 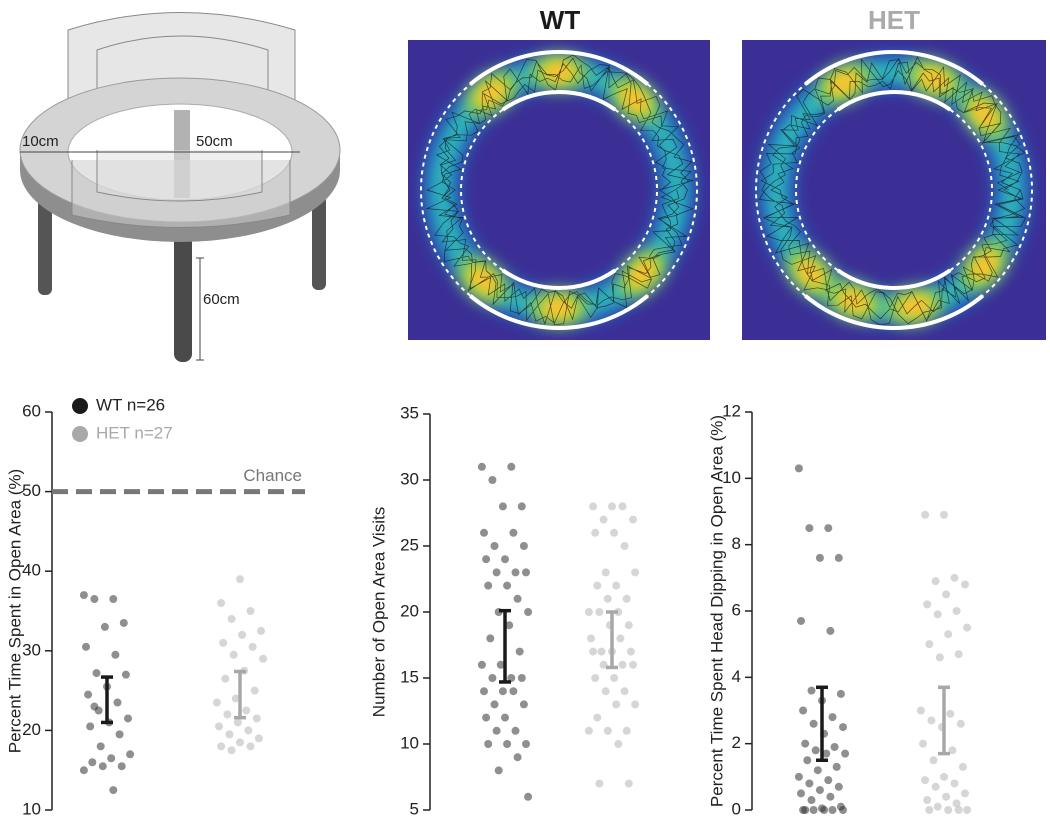 I want to click on dimension-label: 60cm, so click(x=221, y=299).